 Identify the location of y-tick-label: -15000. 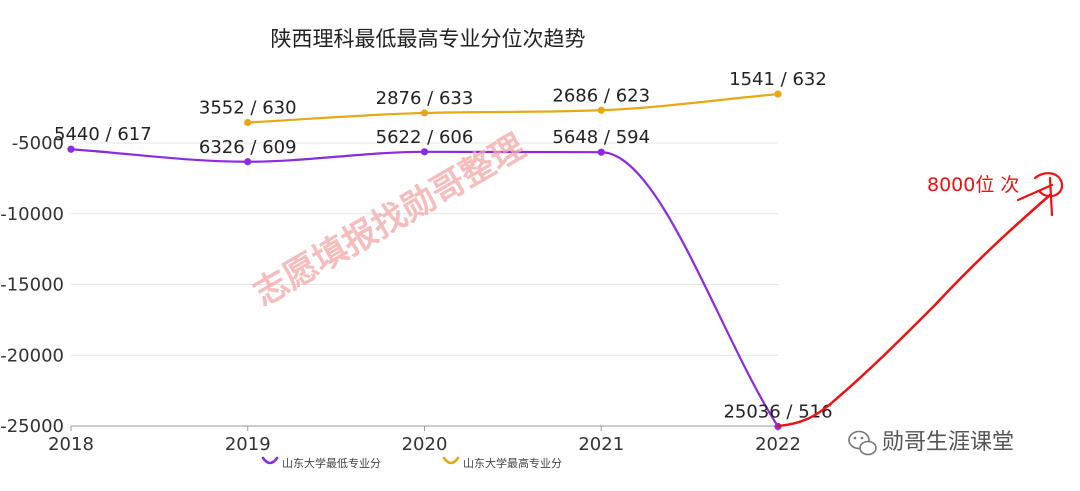
(32, 285).